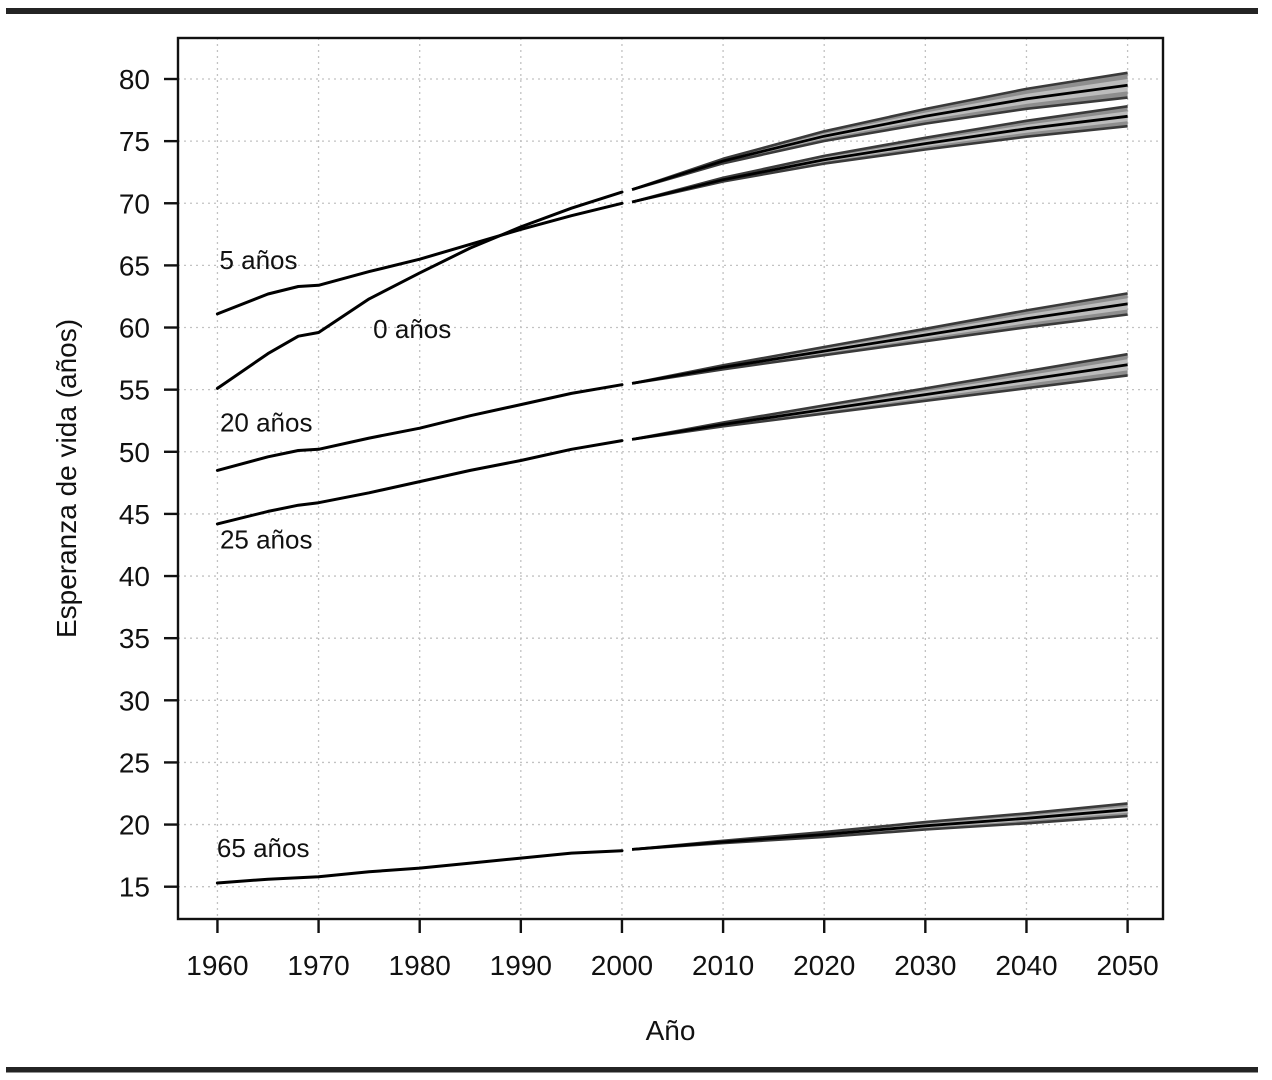  Describe the element at coordinates (1026, 965) in the screenshot. I see `x-tick-label: 2040` at that location.